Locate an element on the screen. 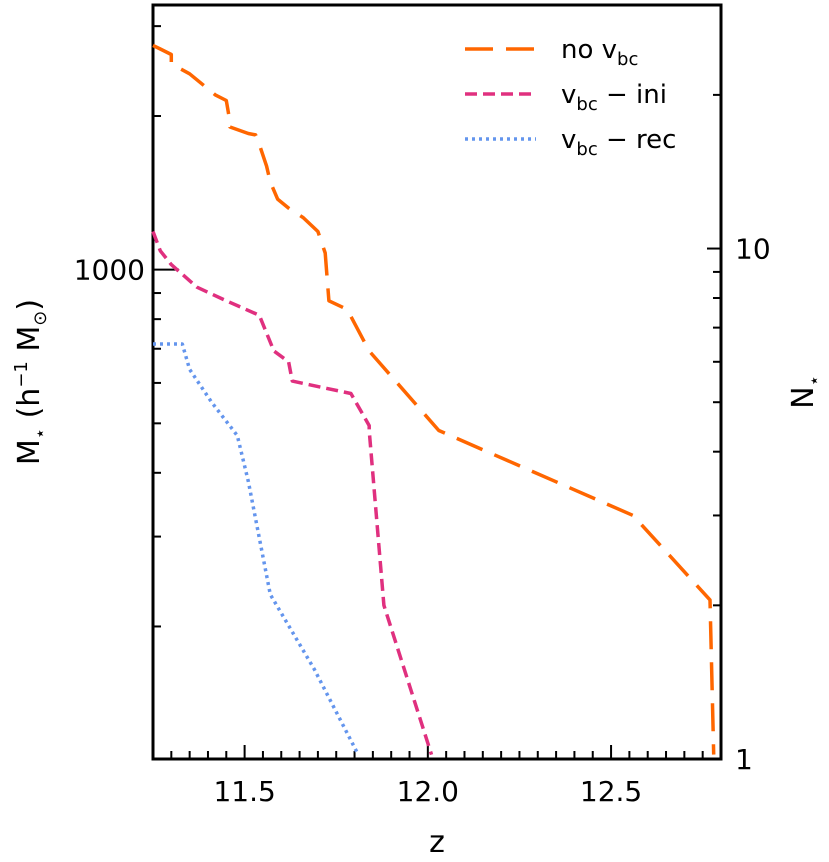 This screenshot has width=829, height=862. left-axis-ticks is located at coordinates (166, 326).